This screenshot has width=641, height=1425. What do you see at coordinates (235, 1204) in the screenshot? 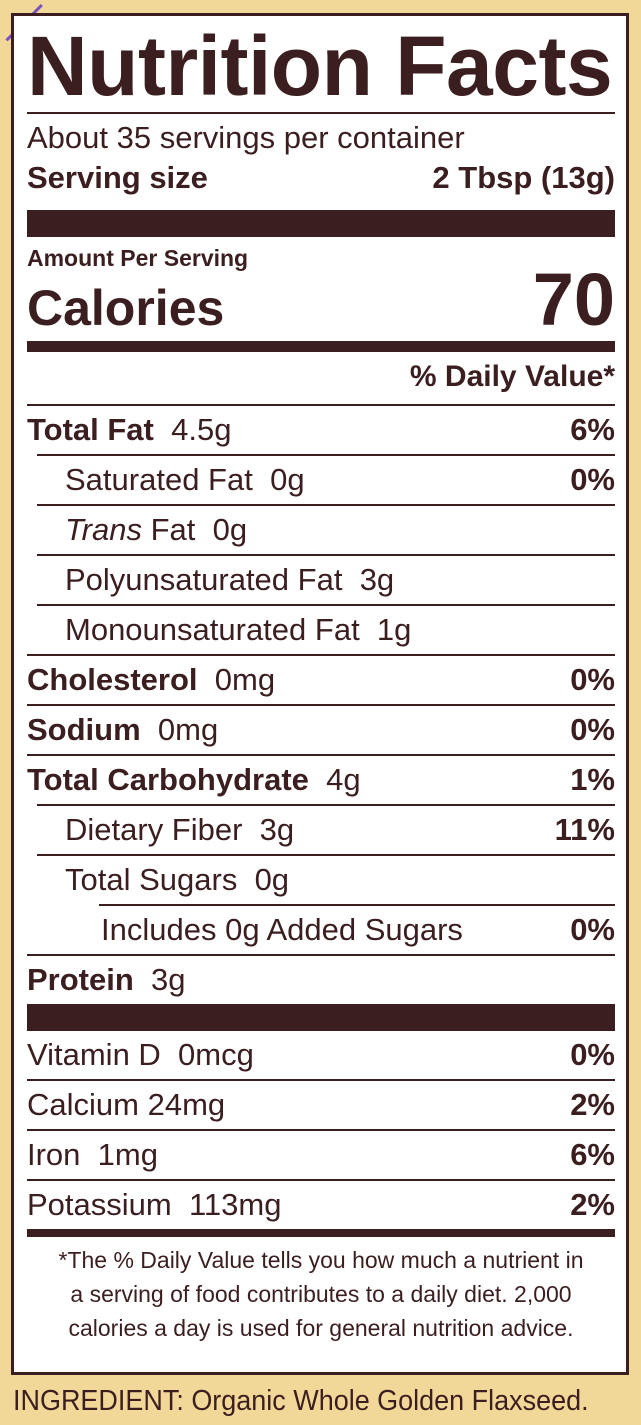
I see `vitamin-amount: 113mg` at bounding box center [235, 1204].